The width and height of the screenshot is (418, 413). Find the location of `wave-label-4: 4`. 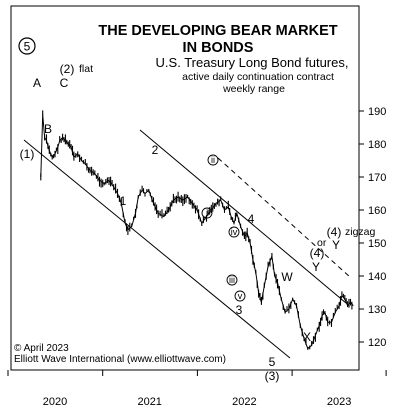

wave-label-4: 4 is located at coordinates (251, 219).